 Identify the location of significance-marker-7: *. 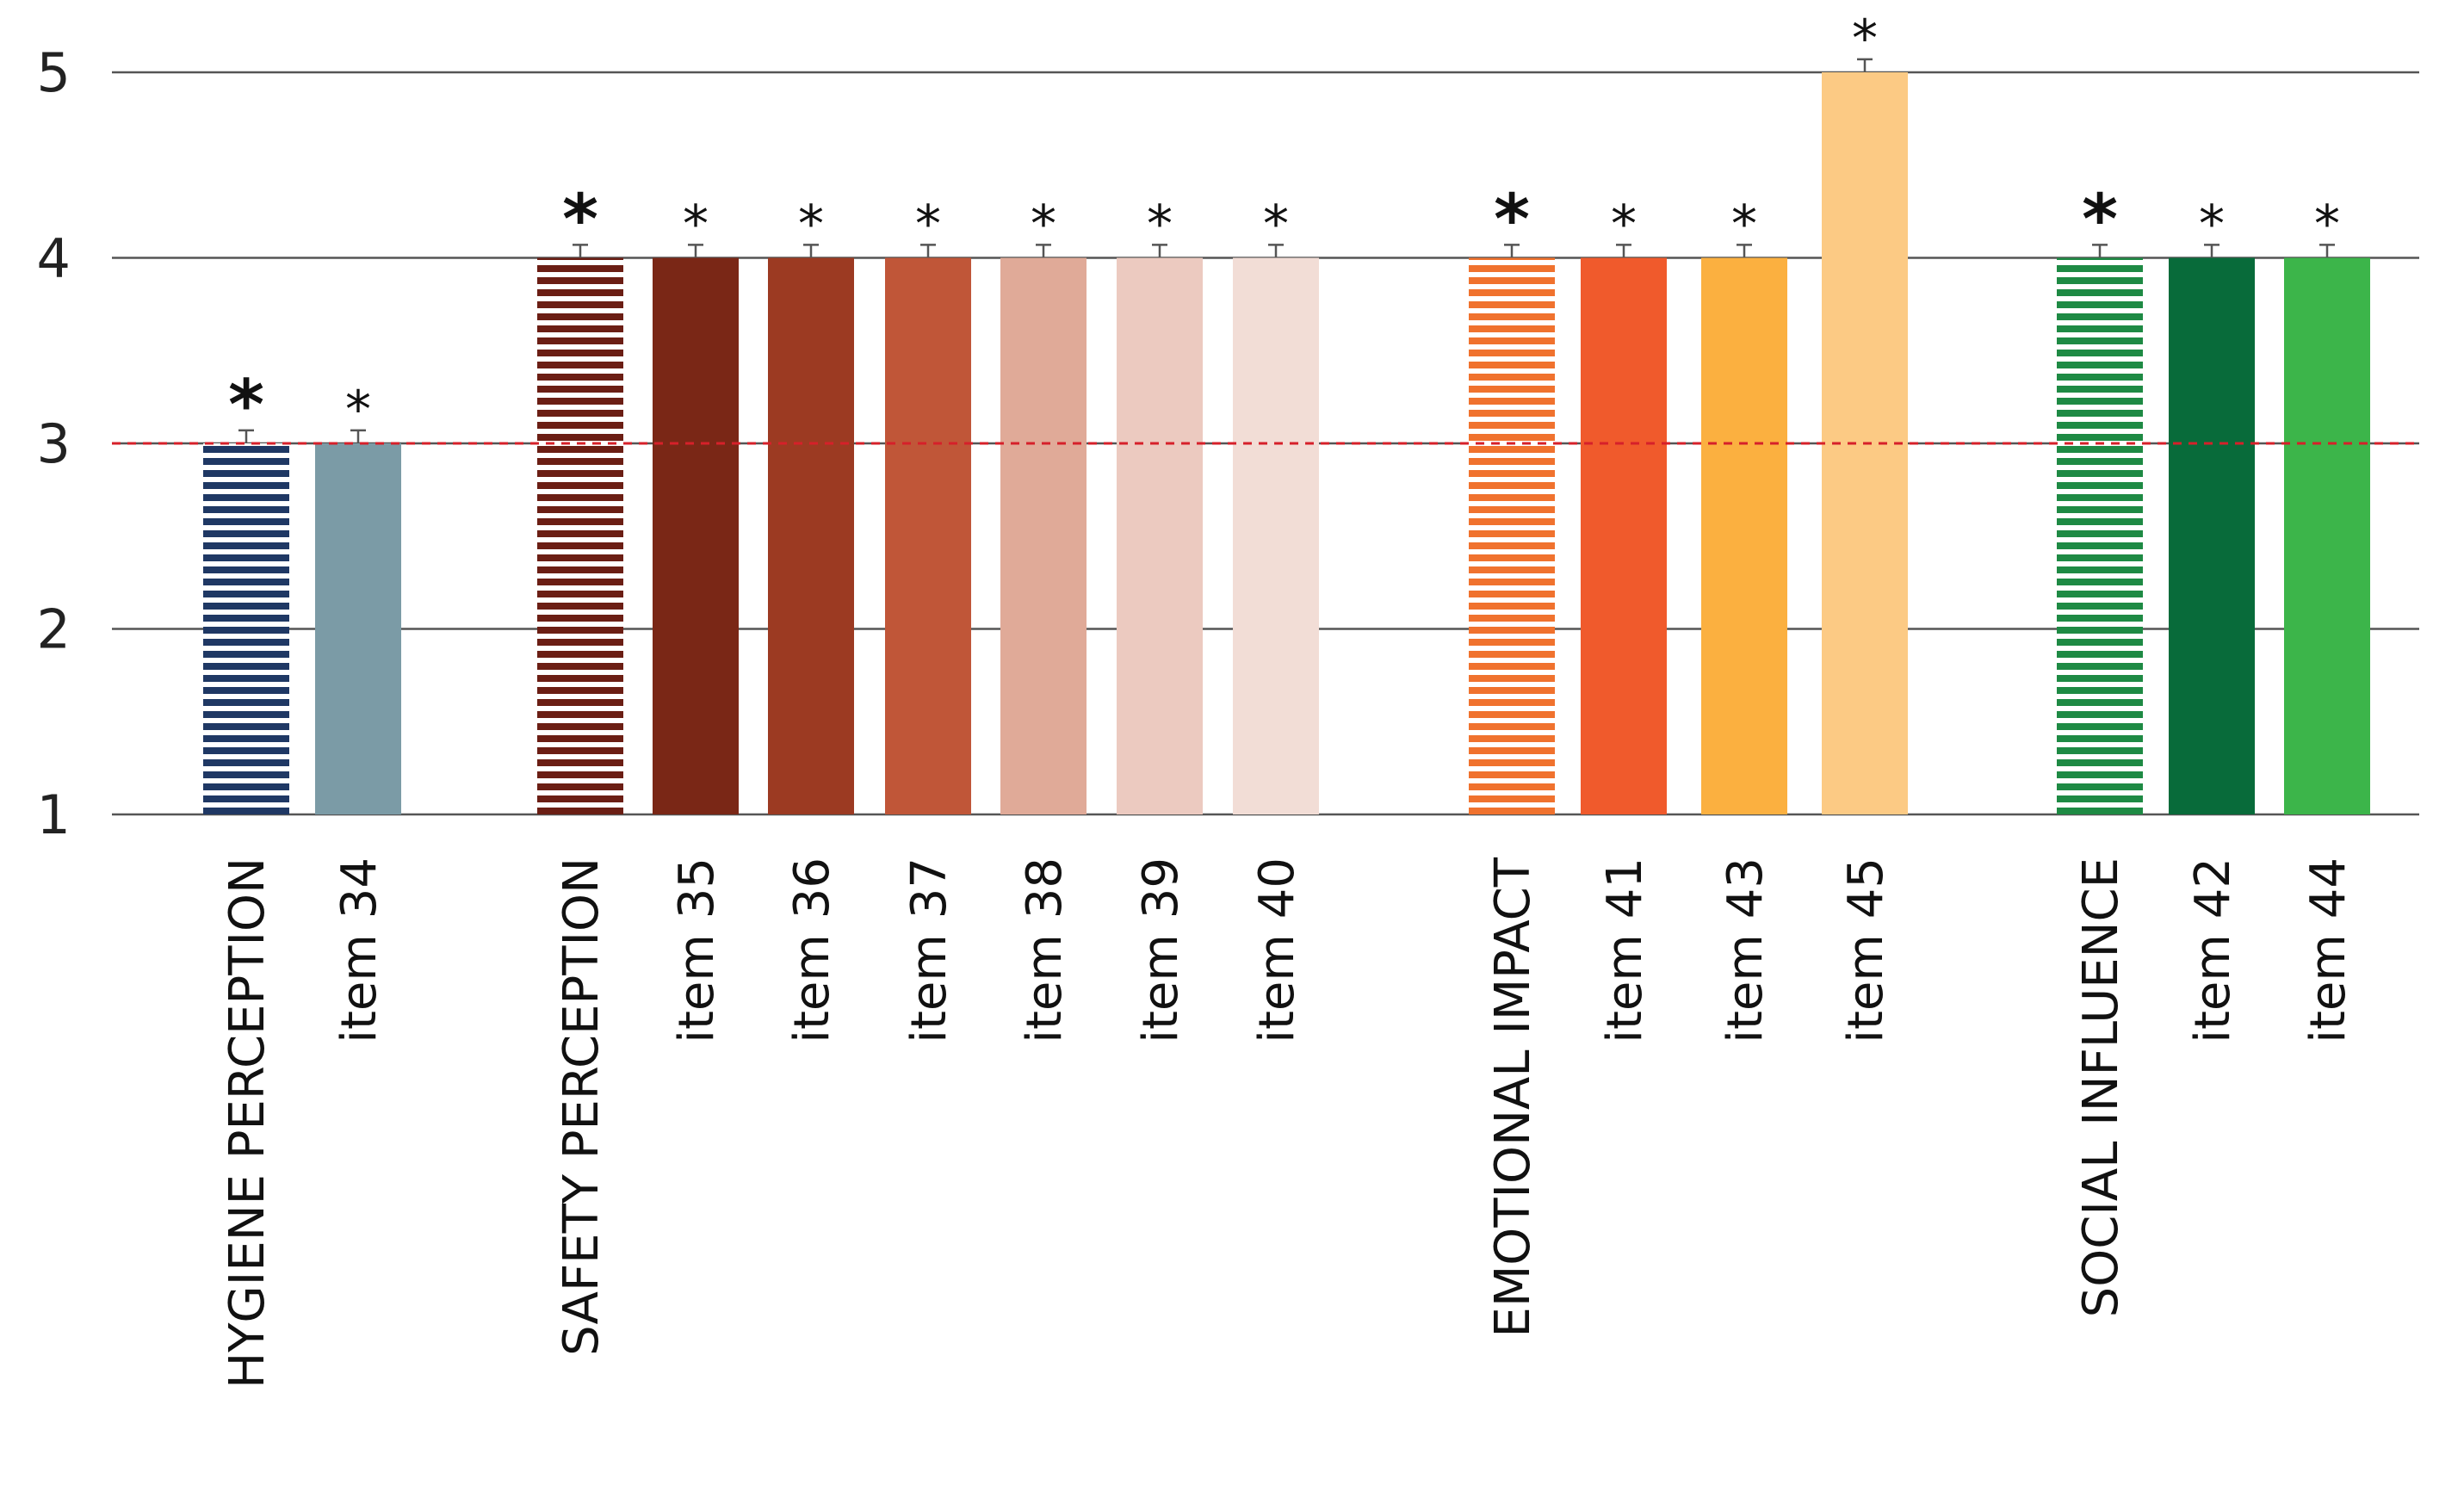
(1043, 224).